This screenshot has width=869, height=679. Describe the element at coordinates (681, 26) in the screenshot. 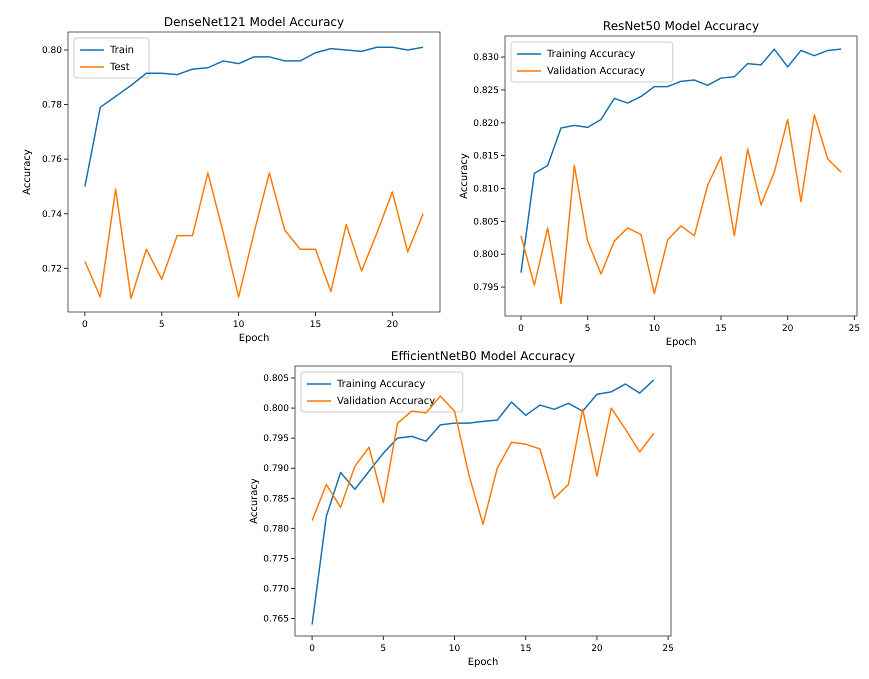

I see `chart-title: ResNet50 Model Accuracy` at that location.